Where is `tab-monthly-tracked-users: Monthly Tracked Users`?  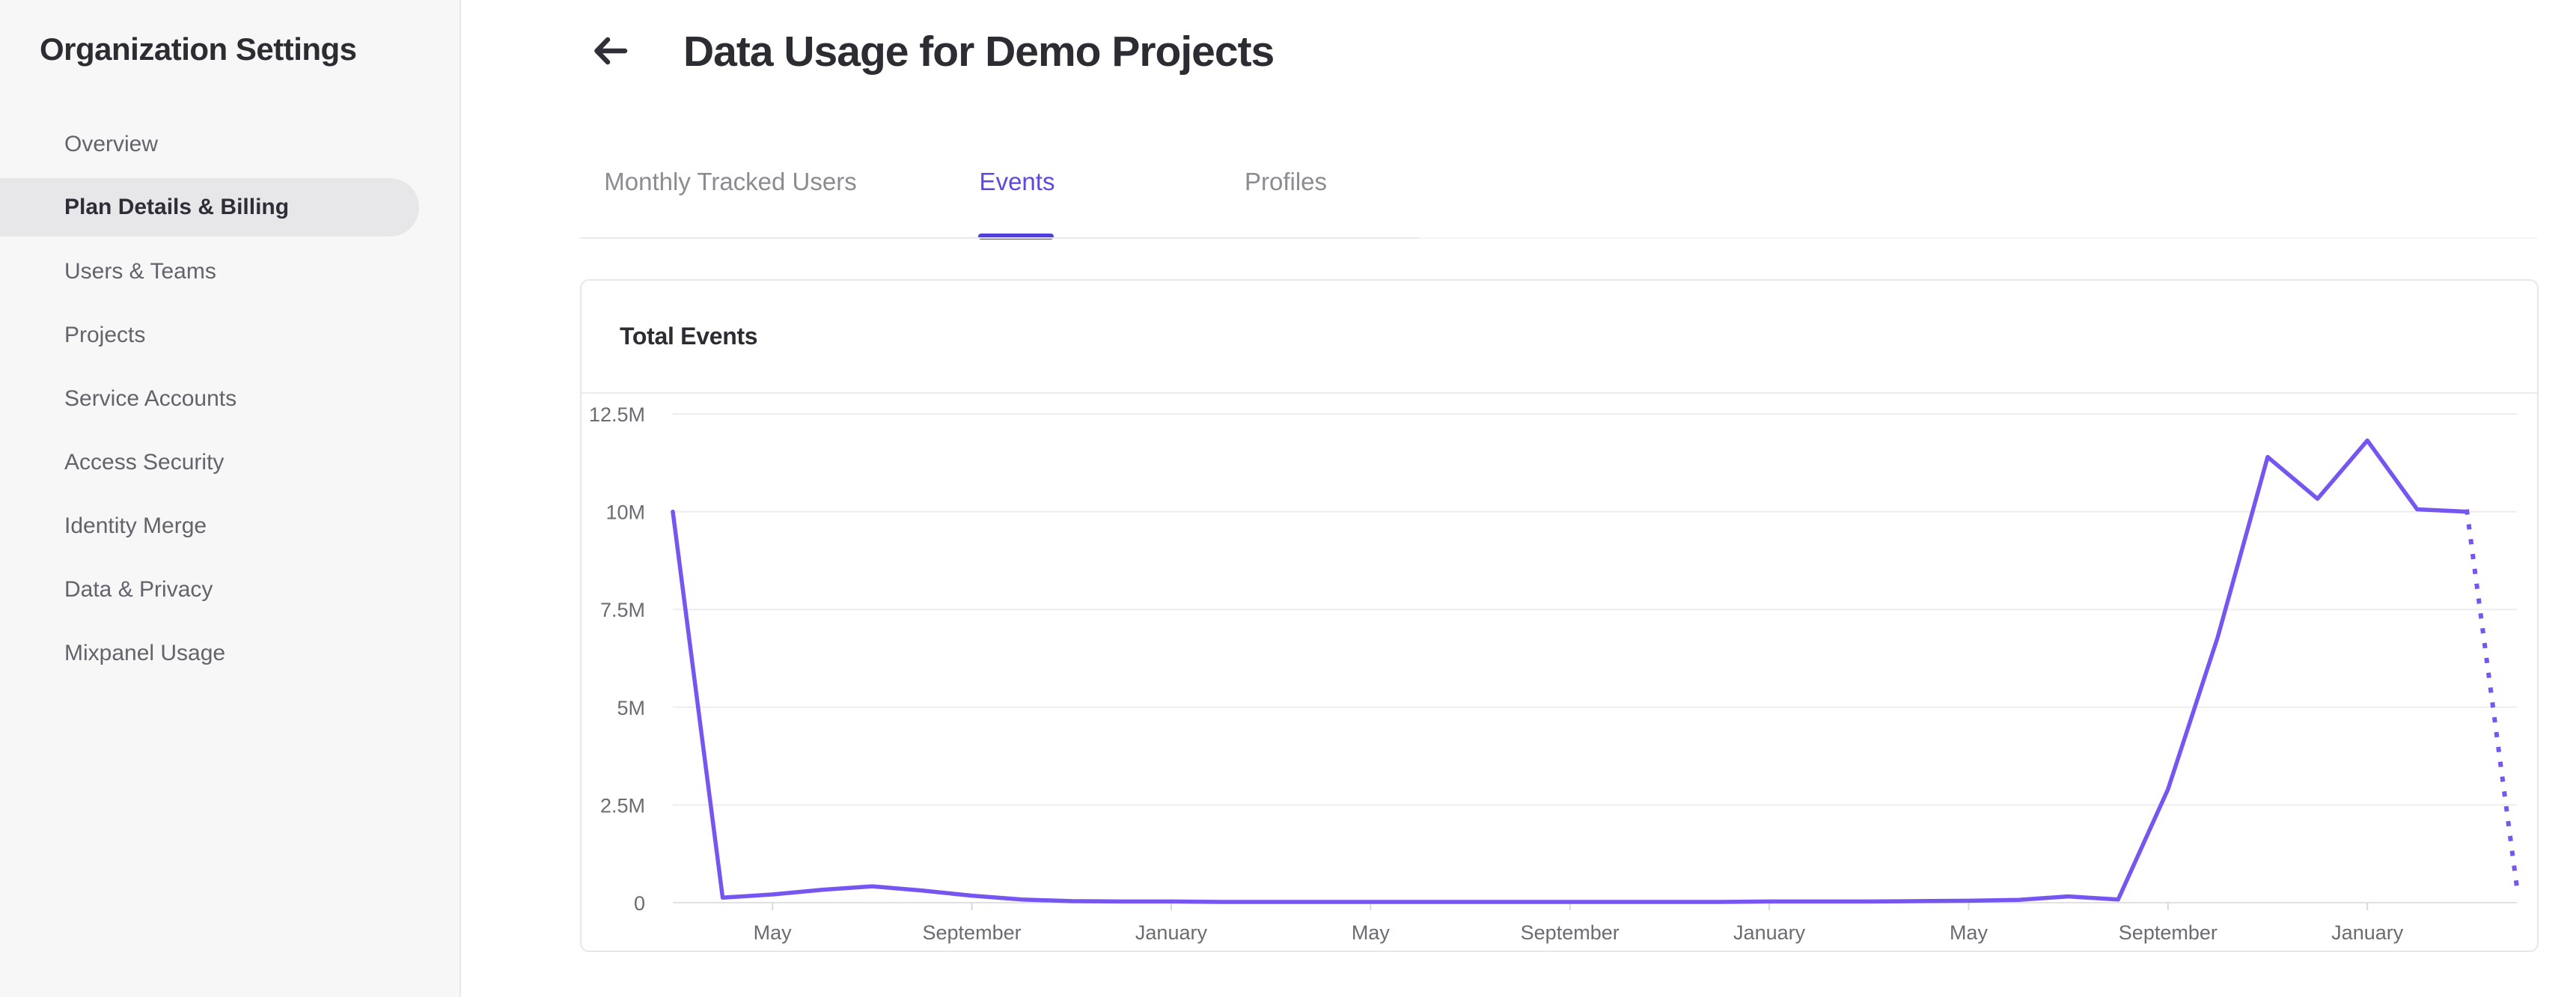 tab-monthly-tracked-users: Monthly Tracked Users is located at coordinates (730, 181).